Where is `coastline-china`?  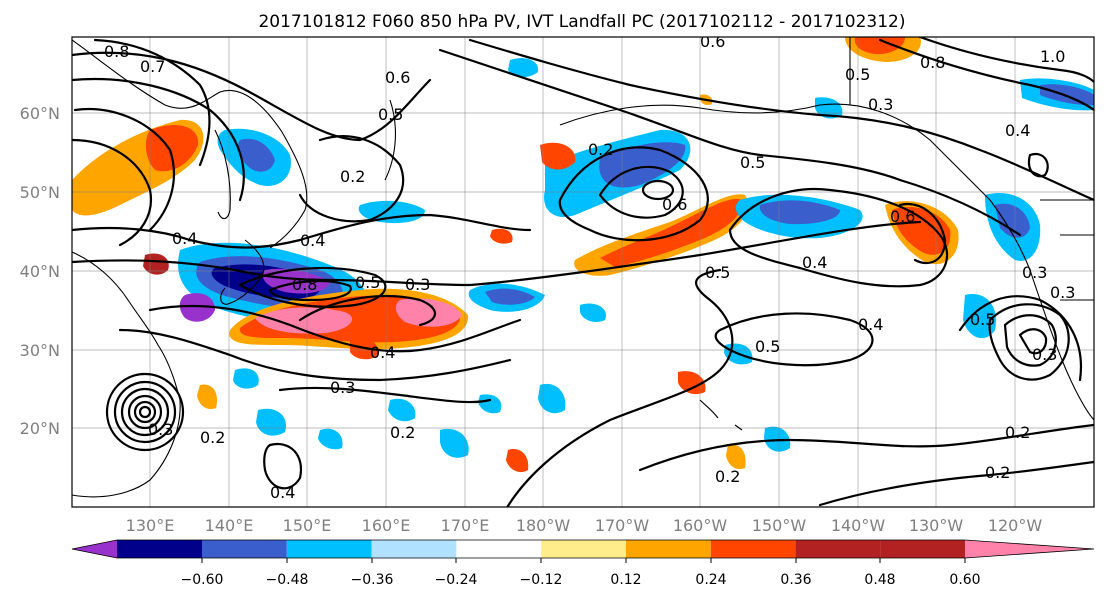 coastline-china is located at coordinates (126, 374).